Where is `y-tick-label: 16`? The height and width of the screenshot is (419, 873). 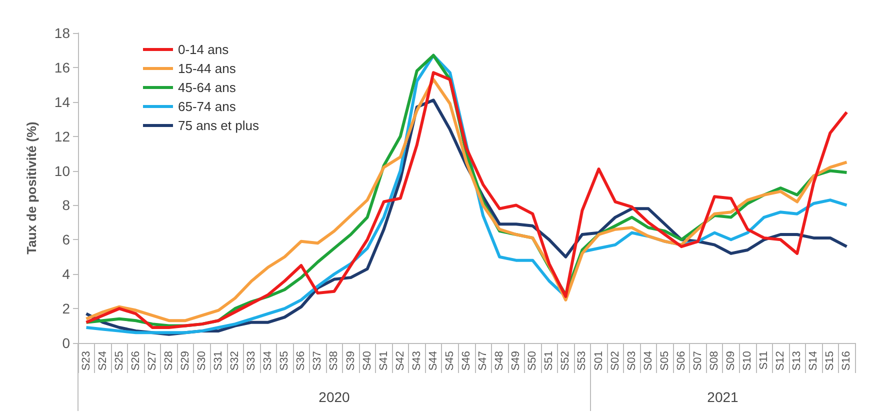 y-tick-label: 16 is located at coordinates (62, 67).